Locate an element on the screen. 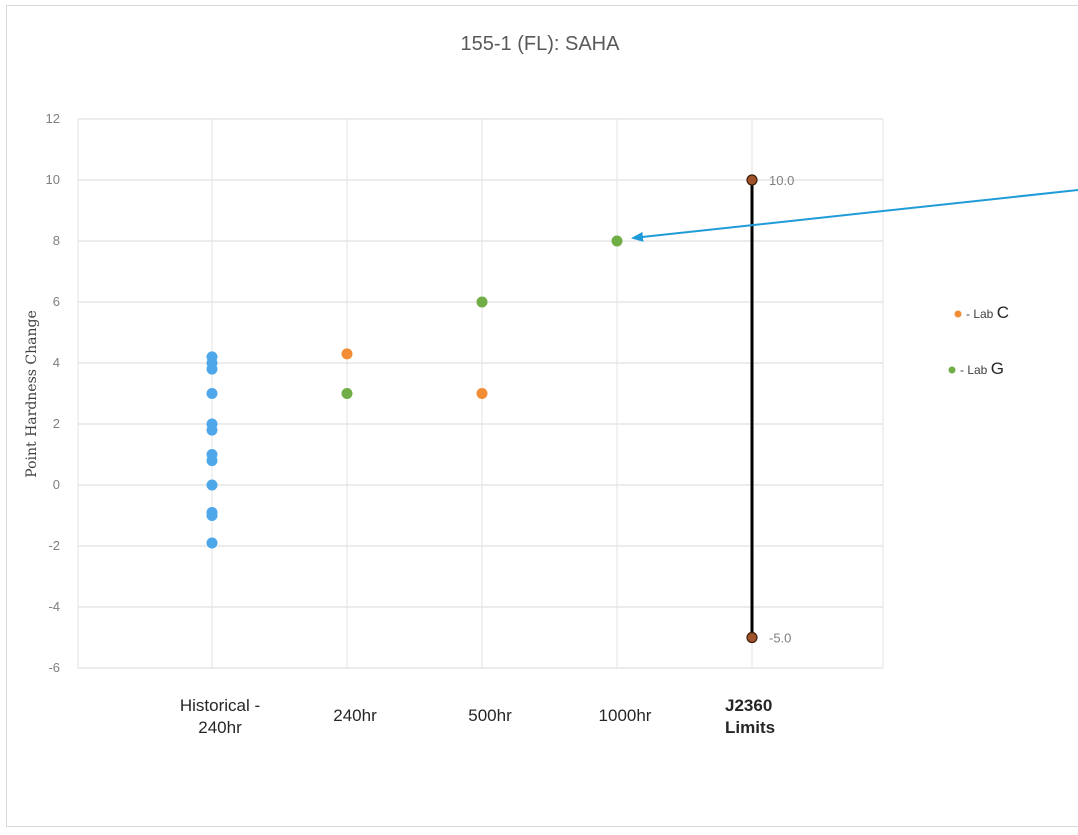  j2360-limits: 10.0 -5.0 is located at coordinates (770, 409).